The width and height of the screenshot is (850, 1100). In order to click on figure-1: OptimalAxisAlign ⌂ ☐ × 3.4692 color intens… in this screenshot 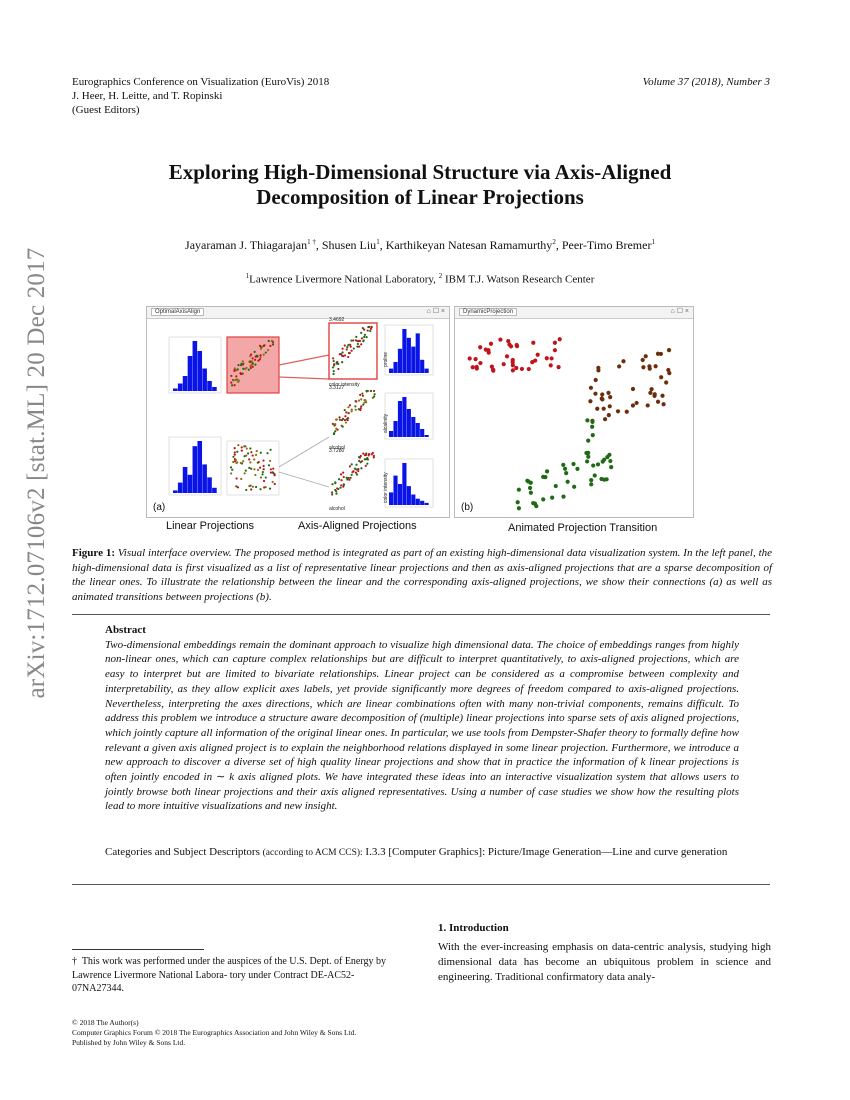, I will do `click(420, 422)`.